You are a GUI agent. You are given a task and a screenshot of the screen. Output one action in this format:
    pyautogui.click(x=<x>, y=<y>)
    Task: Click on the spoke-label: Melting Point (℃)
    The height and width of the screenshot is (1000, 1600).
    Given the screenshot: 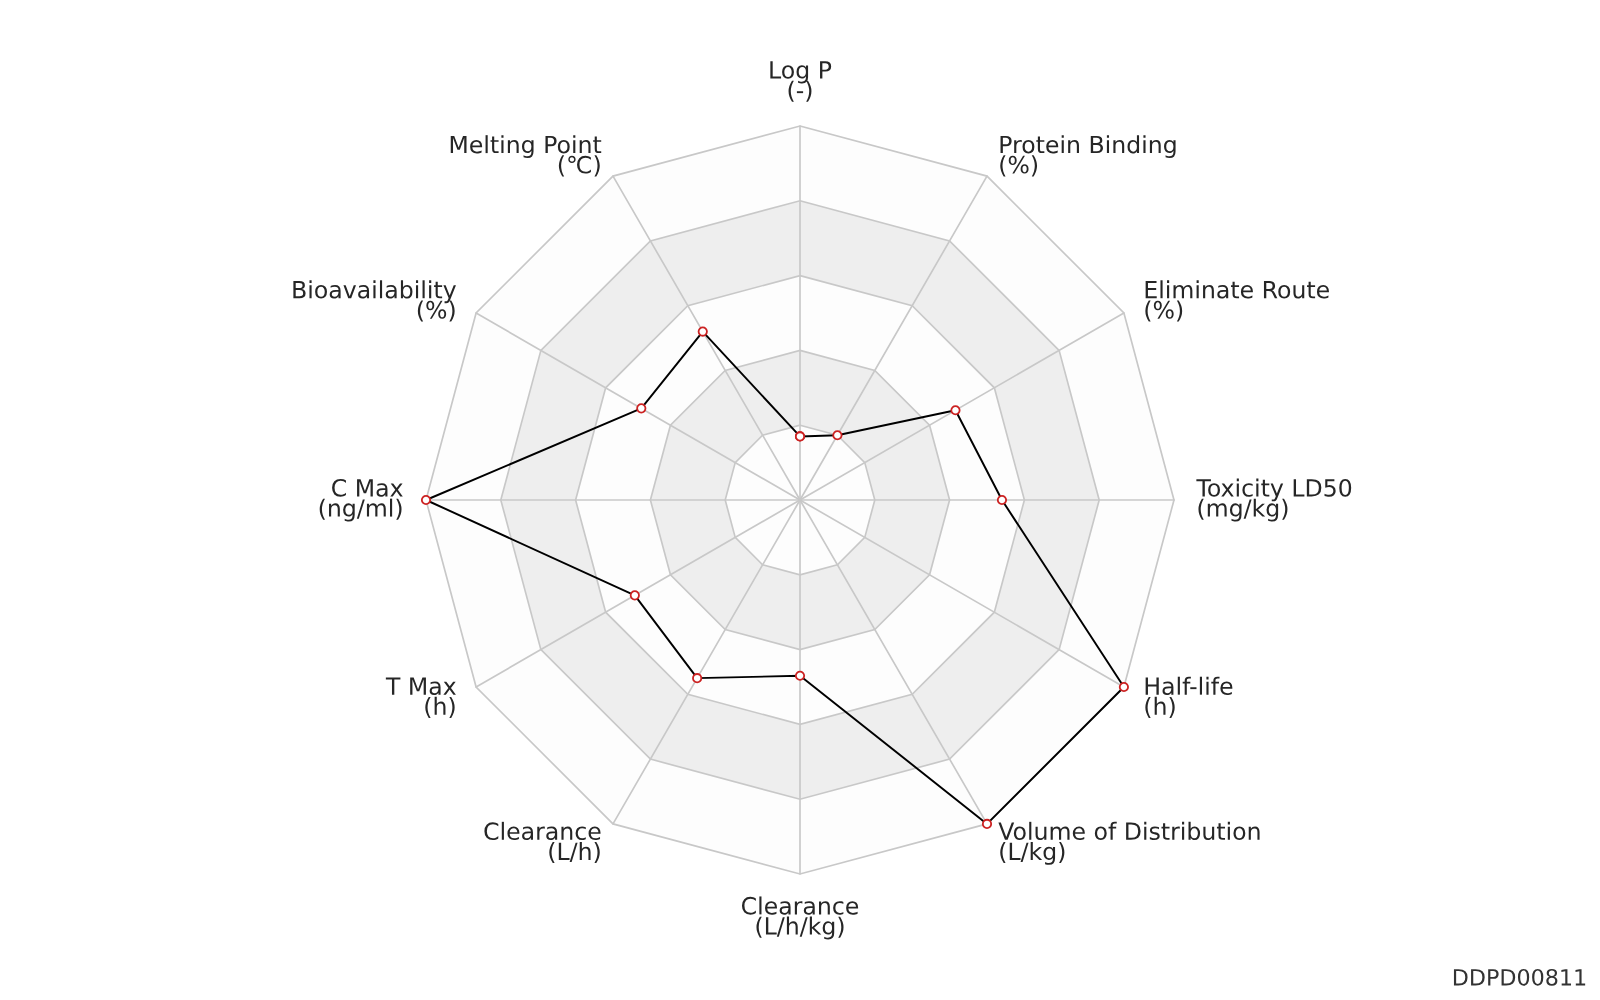 What is the action you would take?
    pyautogui.click(x=526, y=156)
    